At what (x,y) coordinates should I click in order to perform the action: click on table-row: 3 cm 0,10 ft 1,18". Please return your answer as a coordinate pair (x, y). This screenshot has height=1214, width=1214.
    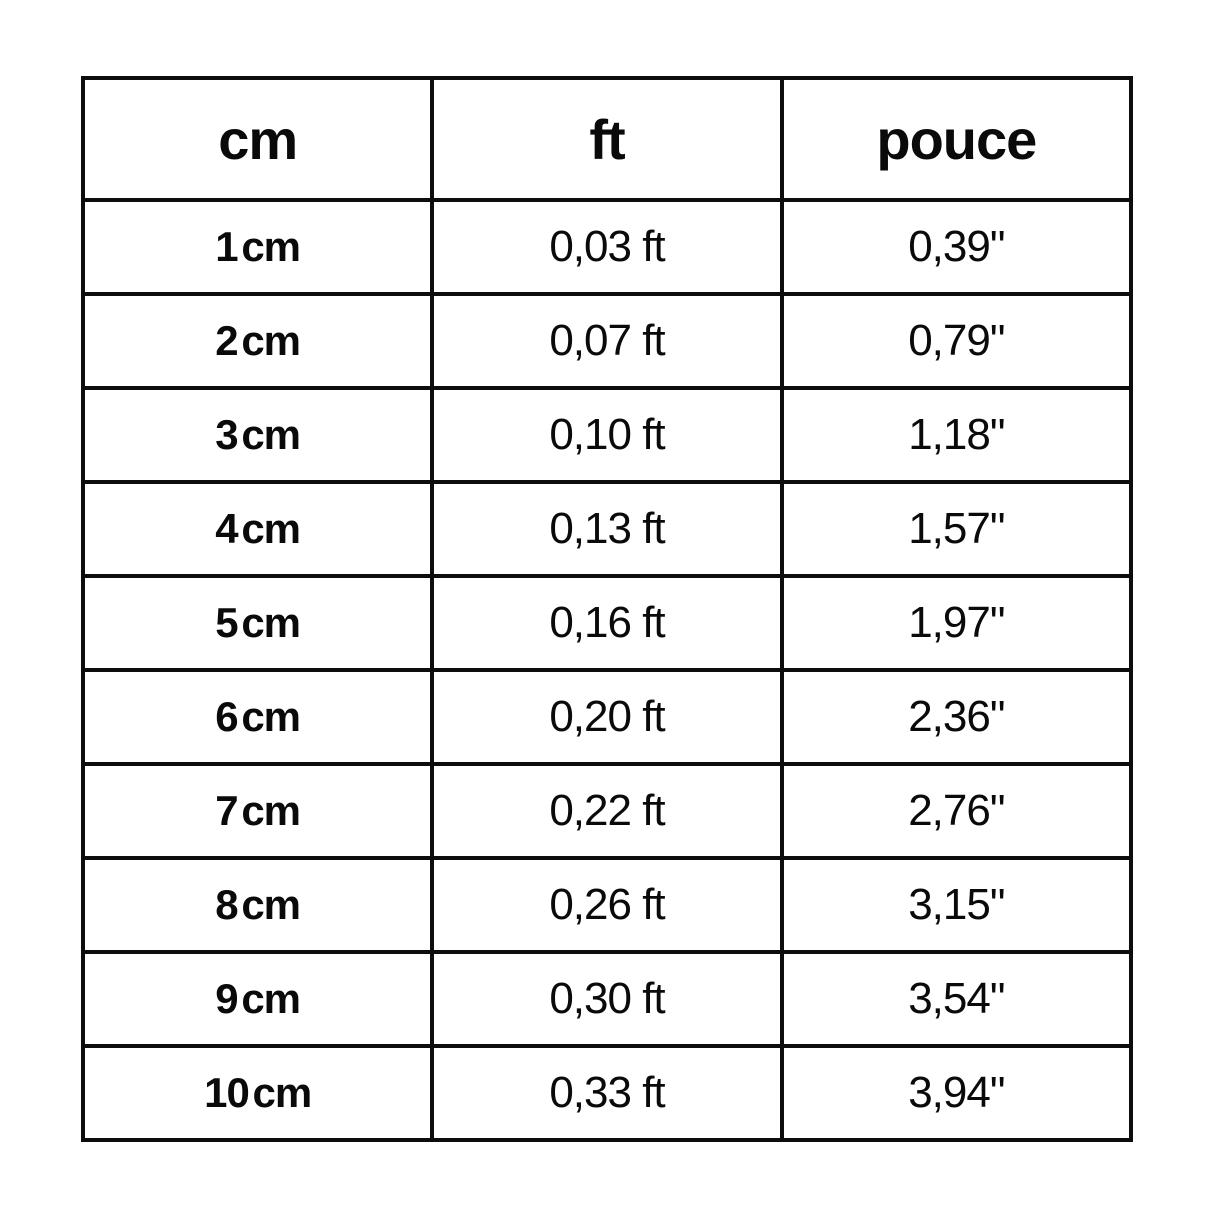
    Looking at the image, I should click on (607, 435).